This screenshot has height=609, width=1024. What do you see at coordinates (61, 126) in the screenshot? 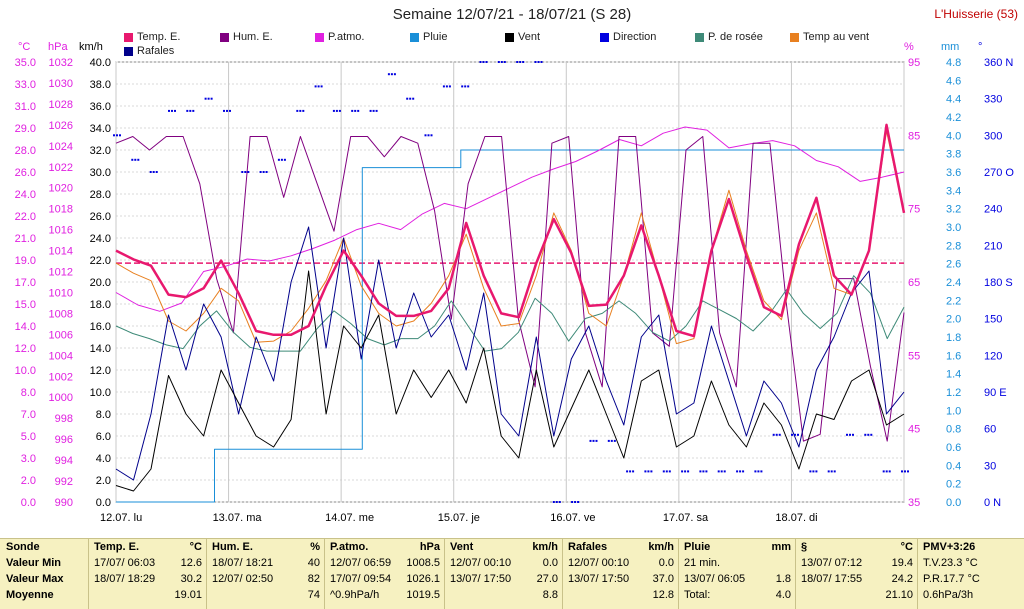
I see `pressure-axis-tick-label: 1026` at bounding box center [61, 126].